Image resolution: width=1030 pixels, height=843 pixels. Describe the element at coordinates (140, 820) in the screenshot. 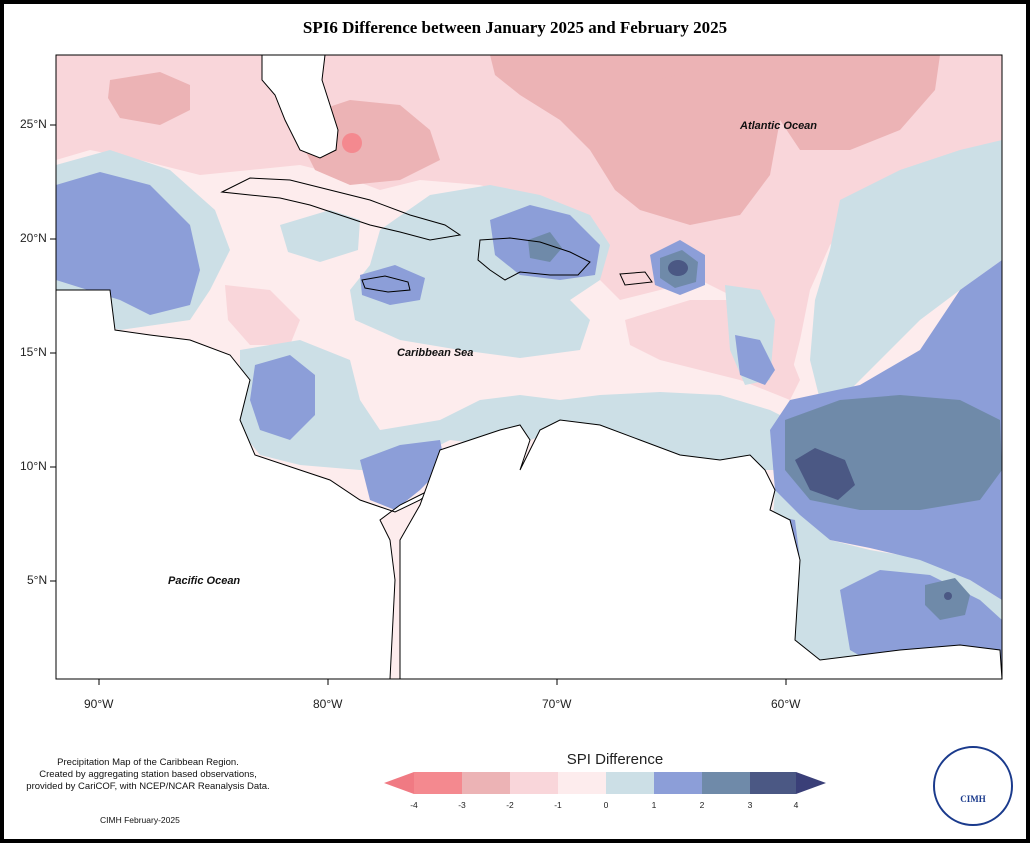

I see `credit-text: CIMH February-2025` at that location.